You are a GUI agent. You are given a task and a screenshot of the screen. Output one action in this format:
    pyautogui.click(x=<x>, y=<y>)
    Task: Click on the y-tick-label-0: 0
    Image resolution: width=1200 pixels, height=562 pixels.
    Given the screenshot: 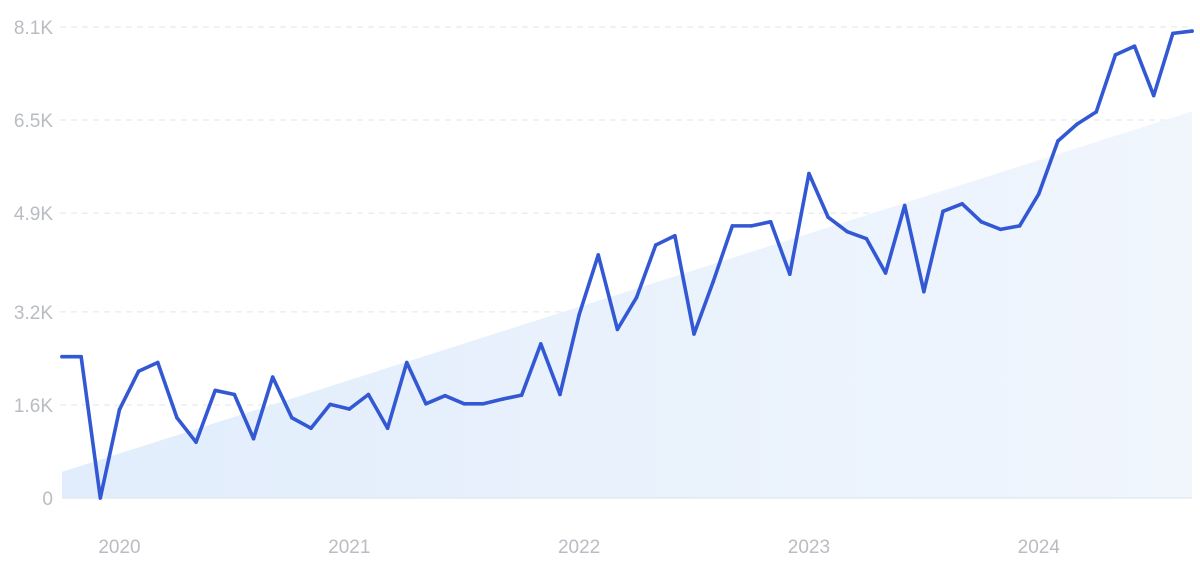 What is the action you would take?
    pyautogui.click(x=47, y=499)
    